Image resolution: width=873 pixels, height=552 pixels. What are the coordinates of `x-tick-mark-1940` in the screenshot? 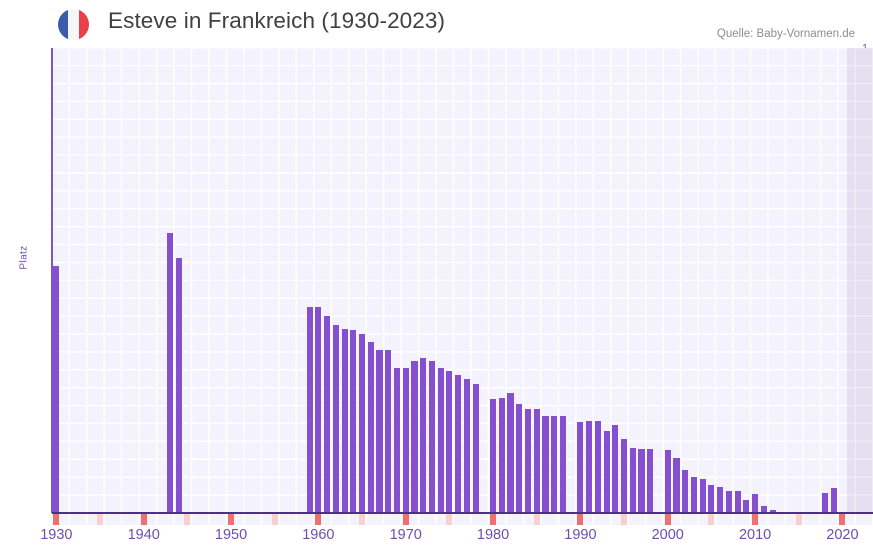 It's located at (143, 519).